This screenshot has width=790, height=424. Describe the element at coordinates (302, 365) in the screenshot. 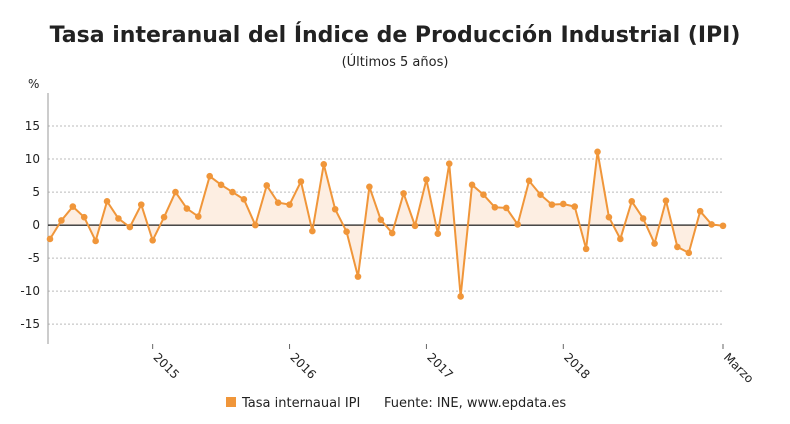

I see `x-tick-label: 2016` at that location.